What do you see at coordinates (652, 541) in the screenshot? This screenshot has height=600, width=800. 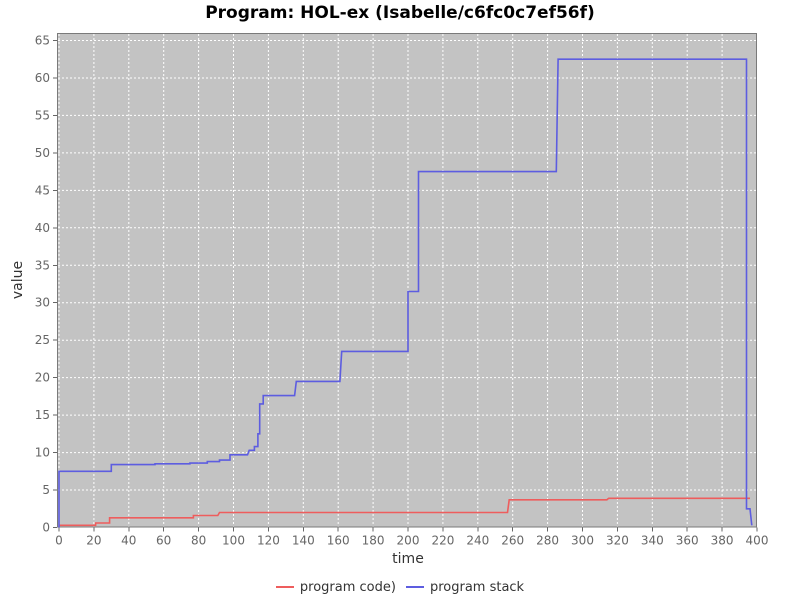 I see `x-tick-label: 340` at bounding box center [652, 541].